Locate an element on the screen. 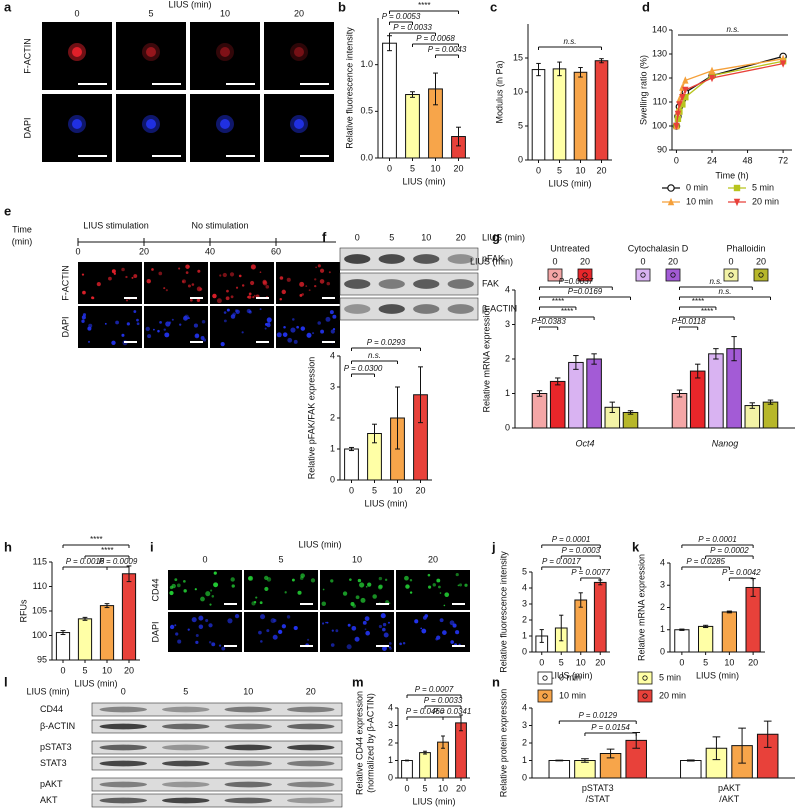 The height and width of the screenshot is (812, 798). y-axis-label: Relative fluorescence intensity is located at coordinates (503, 612).